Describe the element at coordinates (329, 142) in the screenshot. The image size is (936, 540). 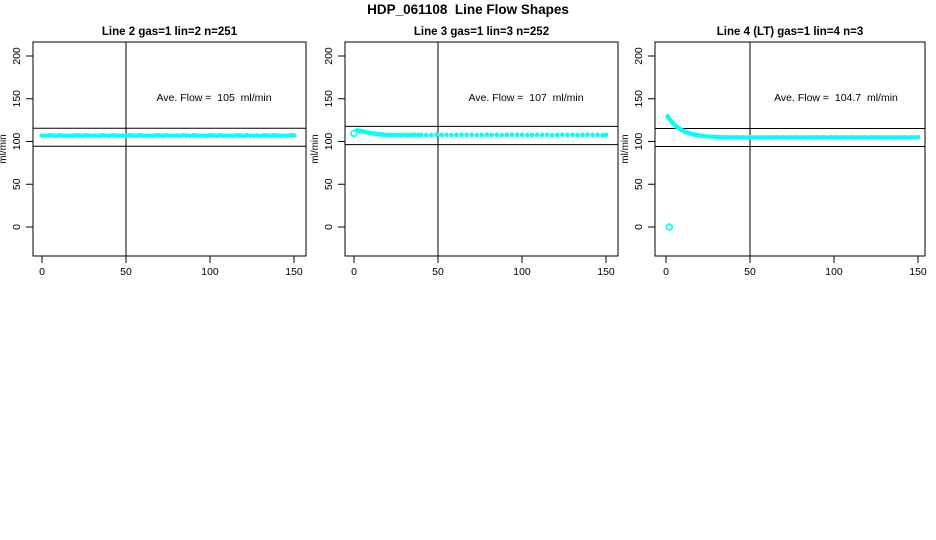
I see `y-tick-label: 100` at that location.